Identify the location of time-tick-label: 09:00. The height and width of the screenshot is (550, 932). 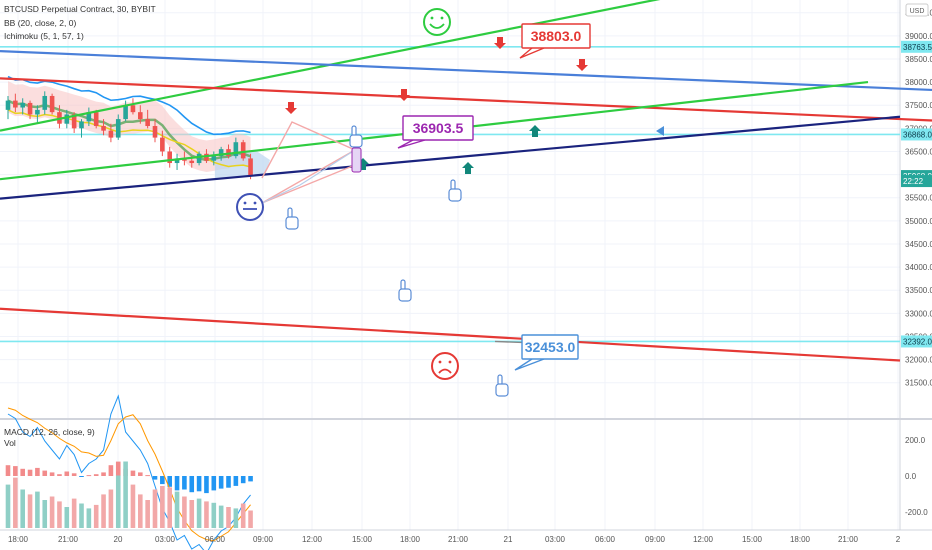
(655, 539).